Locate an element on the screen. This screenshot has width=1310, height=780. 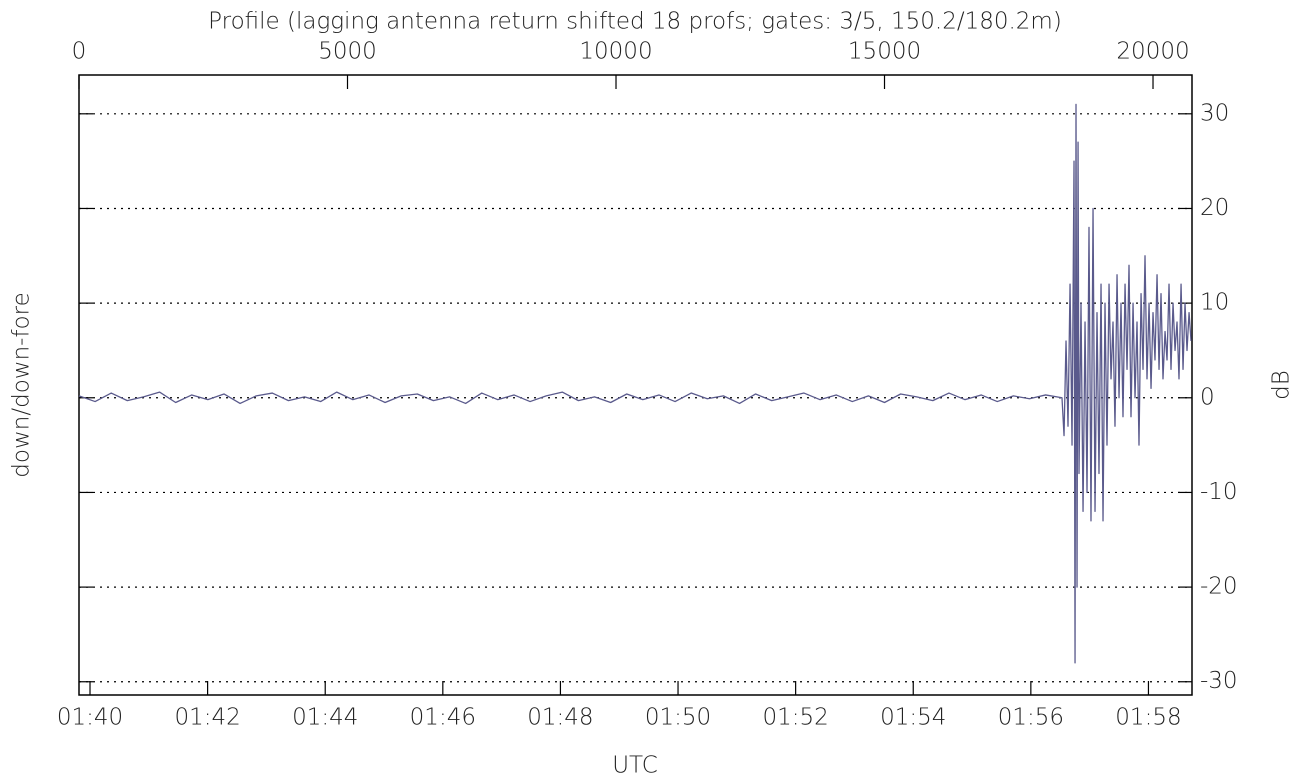
y2-tick-label: -20 is located at coordinates (1219, 587).